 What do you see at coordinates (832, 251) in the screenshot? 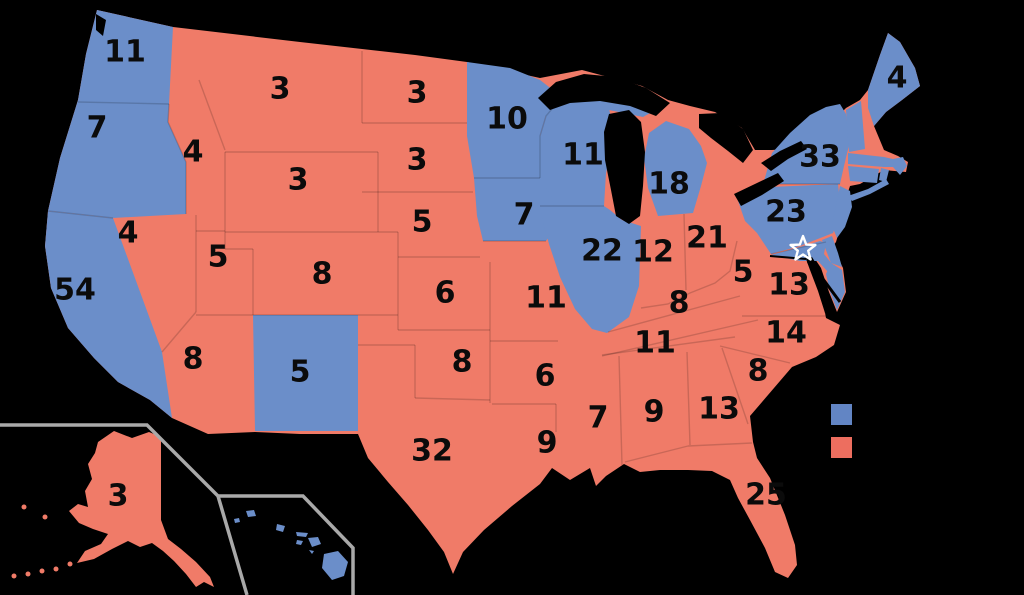
I see `state-de` at bounding box center [832, 251].